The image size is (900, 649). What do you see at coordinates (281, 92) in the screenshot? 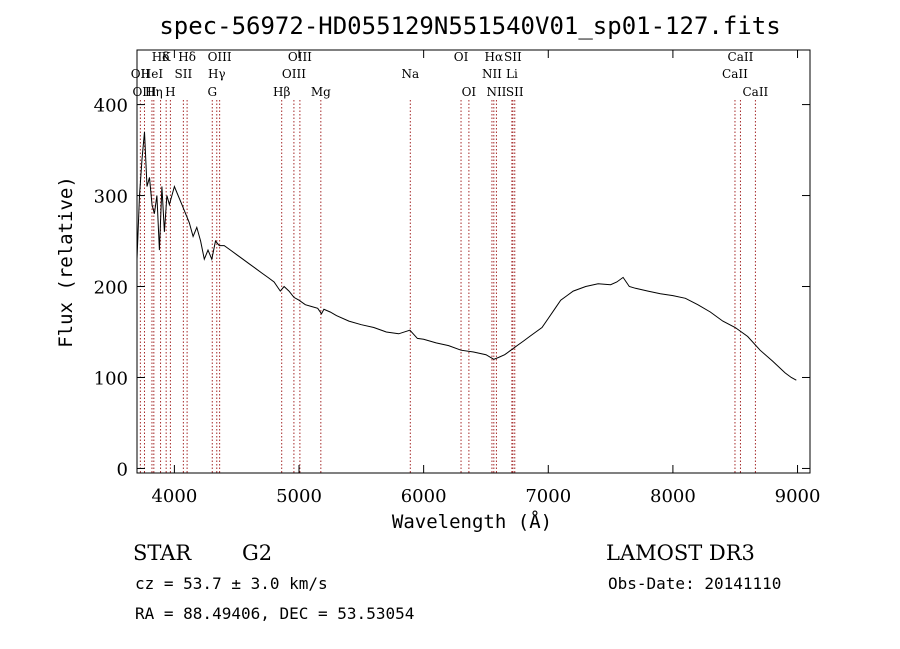
I see `spectral-line-label: Hβ` at bounding box center [281, 92].